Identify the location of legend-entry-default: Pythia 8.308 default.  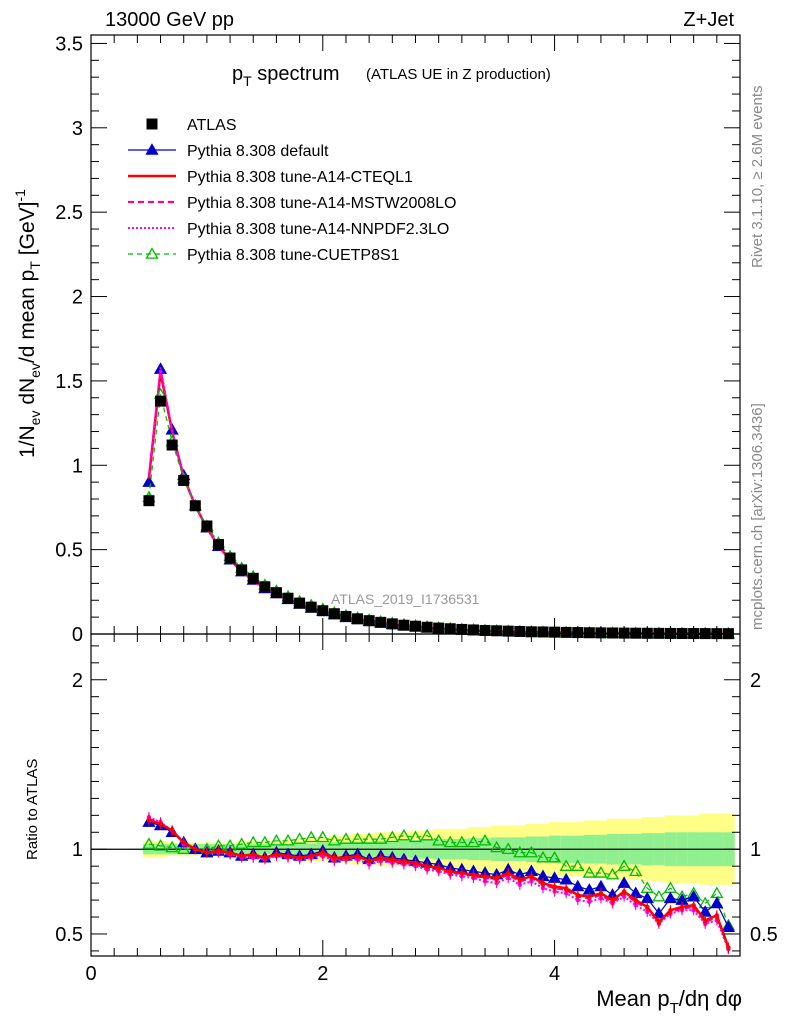
(228, 151).